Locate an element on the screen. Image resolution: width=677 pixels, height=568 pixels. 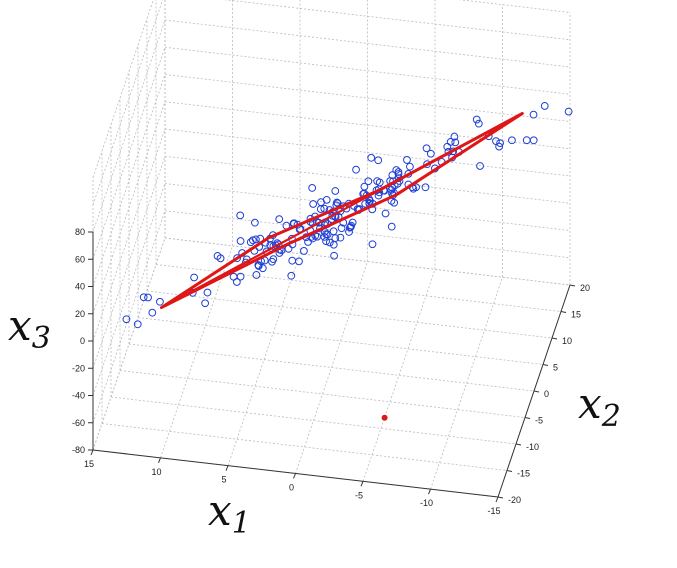
x3-tick-label: -40 is located at coordinates (78, 396).